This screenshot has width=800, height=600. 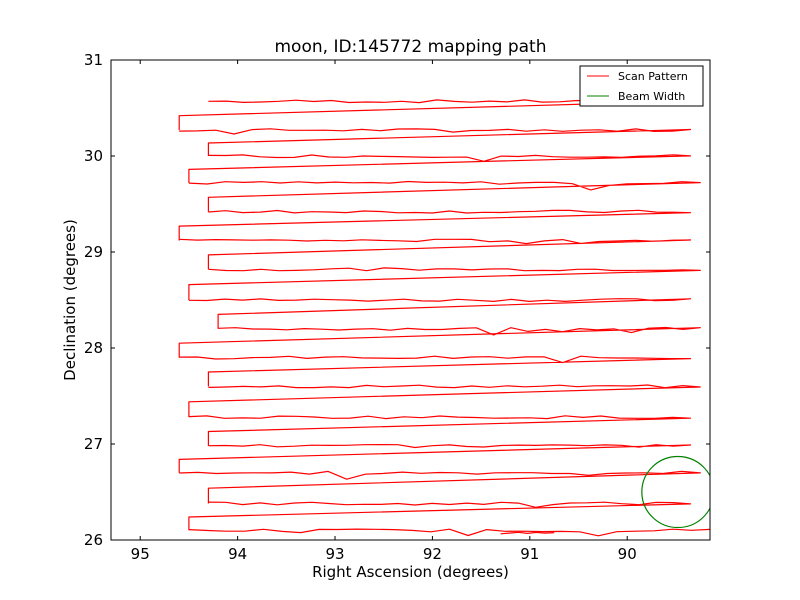 I want to click on x-tick-label: 91, so click(x=529, y=554).